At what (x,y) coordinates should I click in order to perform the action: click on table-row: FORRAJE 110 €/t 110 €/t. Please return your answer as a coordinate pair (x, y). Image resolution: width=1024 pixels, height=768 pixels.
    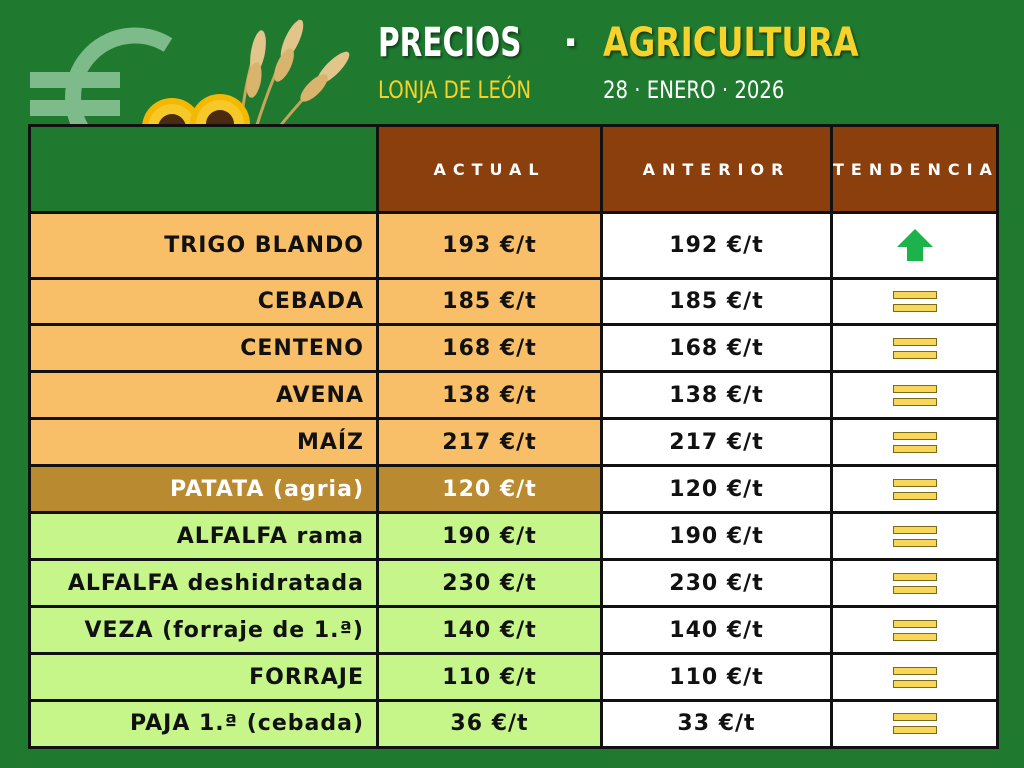
    Looking at the image, I should click on (513, 677).